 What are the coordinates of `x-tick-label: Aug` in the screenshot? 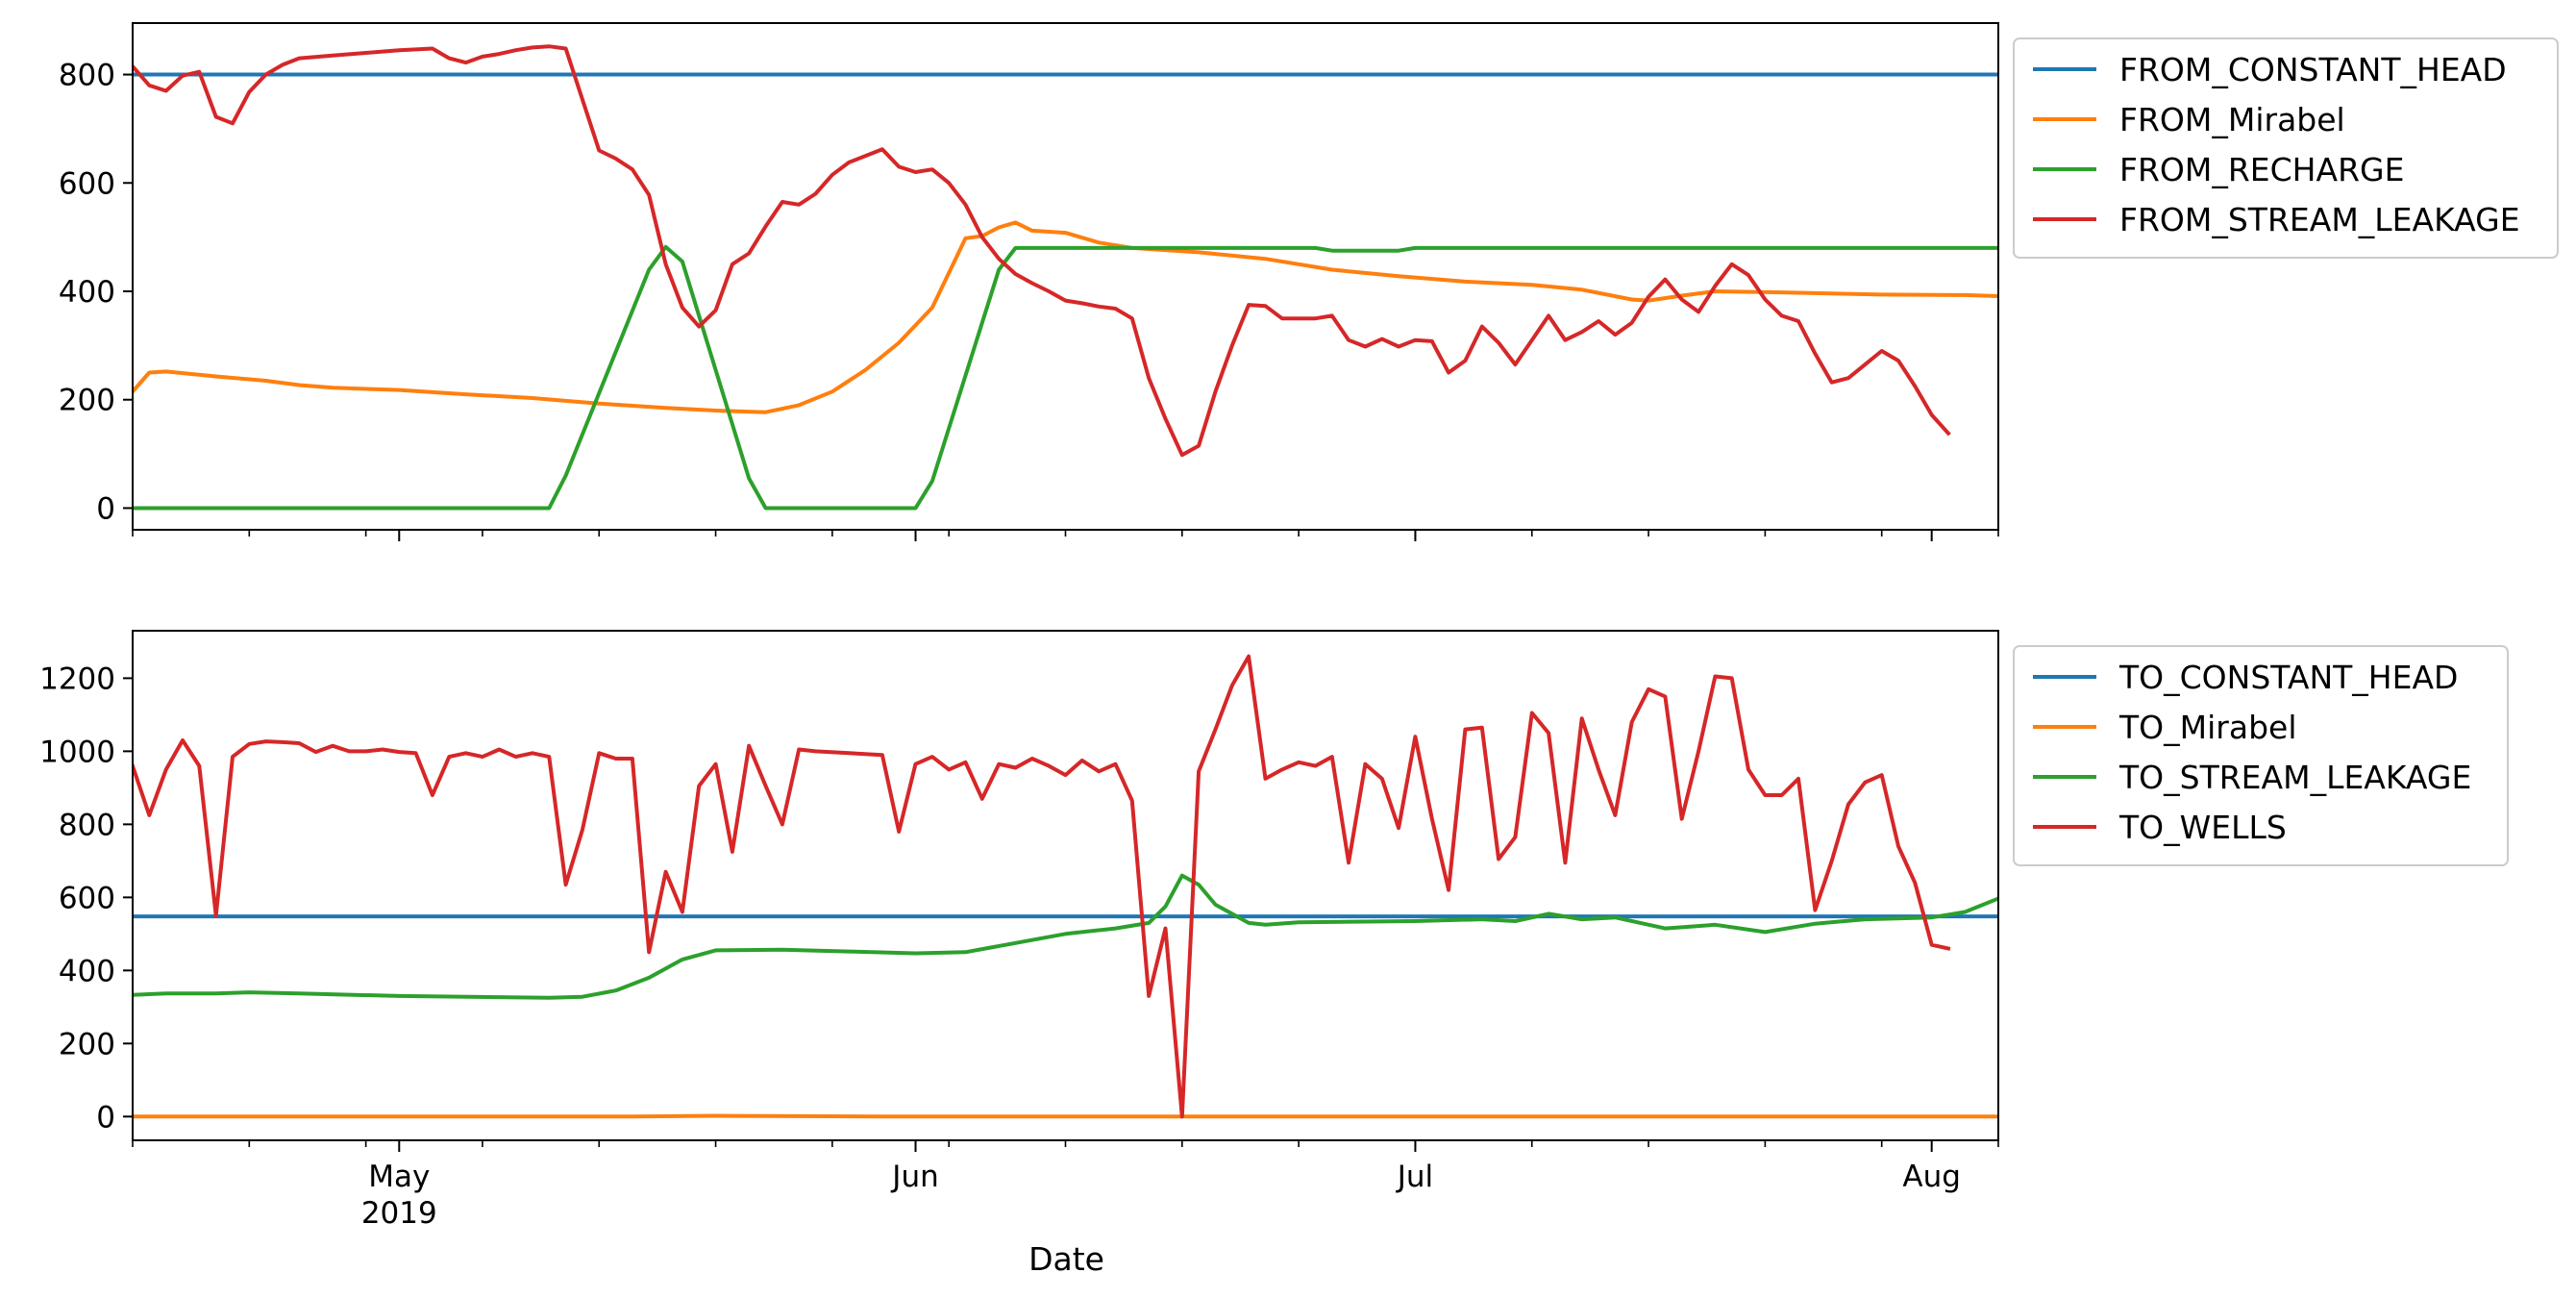 It's located at (1932, 1177).